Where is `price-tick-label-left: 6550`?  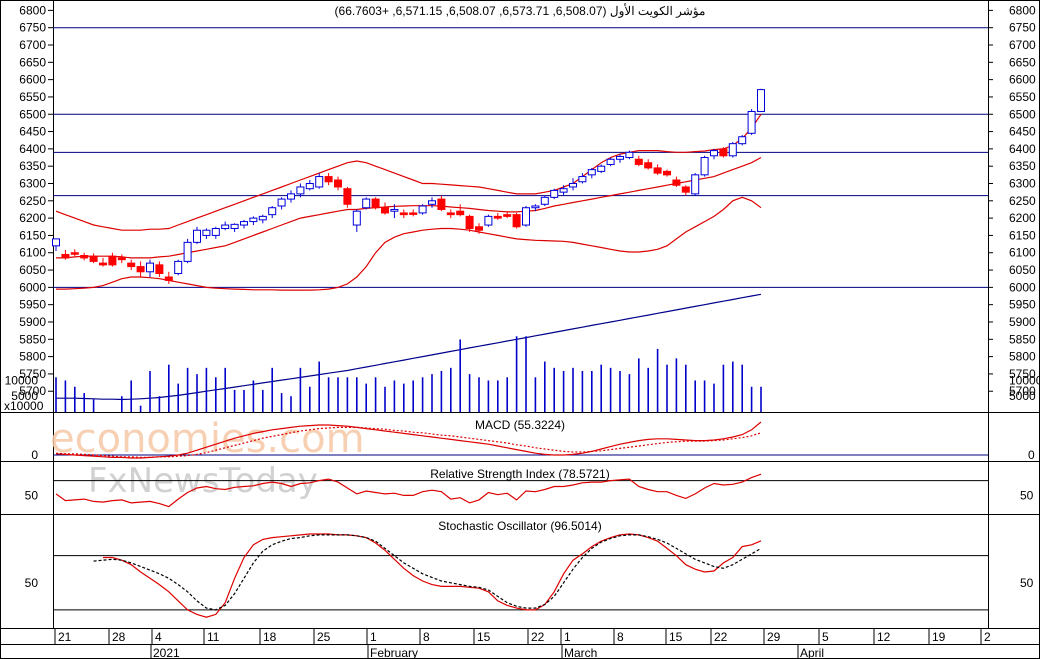
price-tick-label-left: 6550 is located at coordinates (32, 97).